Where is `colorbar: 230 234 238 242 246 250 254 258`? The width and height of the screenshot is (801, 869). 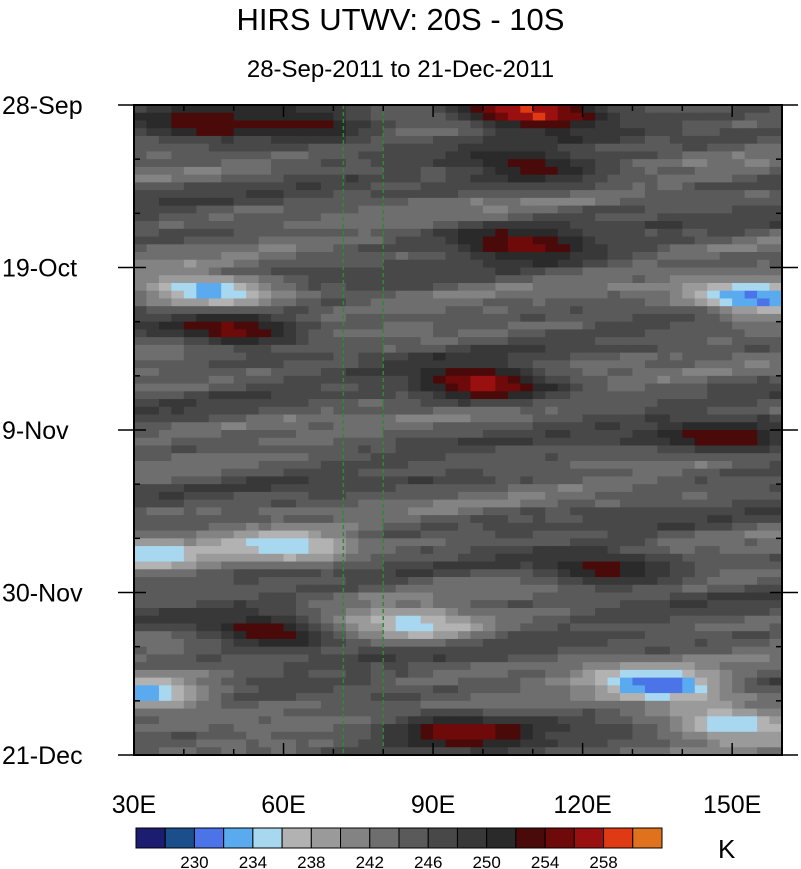
colorbar: 230 234 238 242 246 250 254 258 is located at coordinates (399, 848).